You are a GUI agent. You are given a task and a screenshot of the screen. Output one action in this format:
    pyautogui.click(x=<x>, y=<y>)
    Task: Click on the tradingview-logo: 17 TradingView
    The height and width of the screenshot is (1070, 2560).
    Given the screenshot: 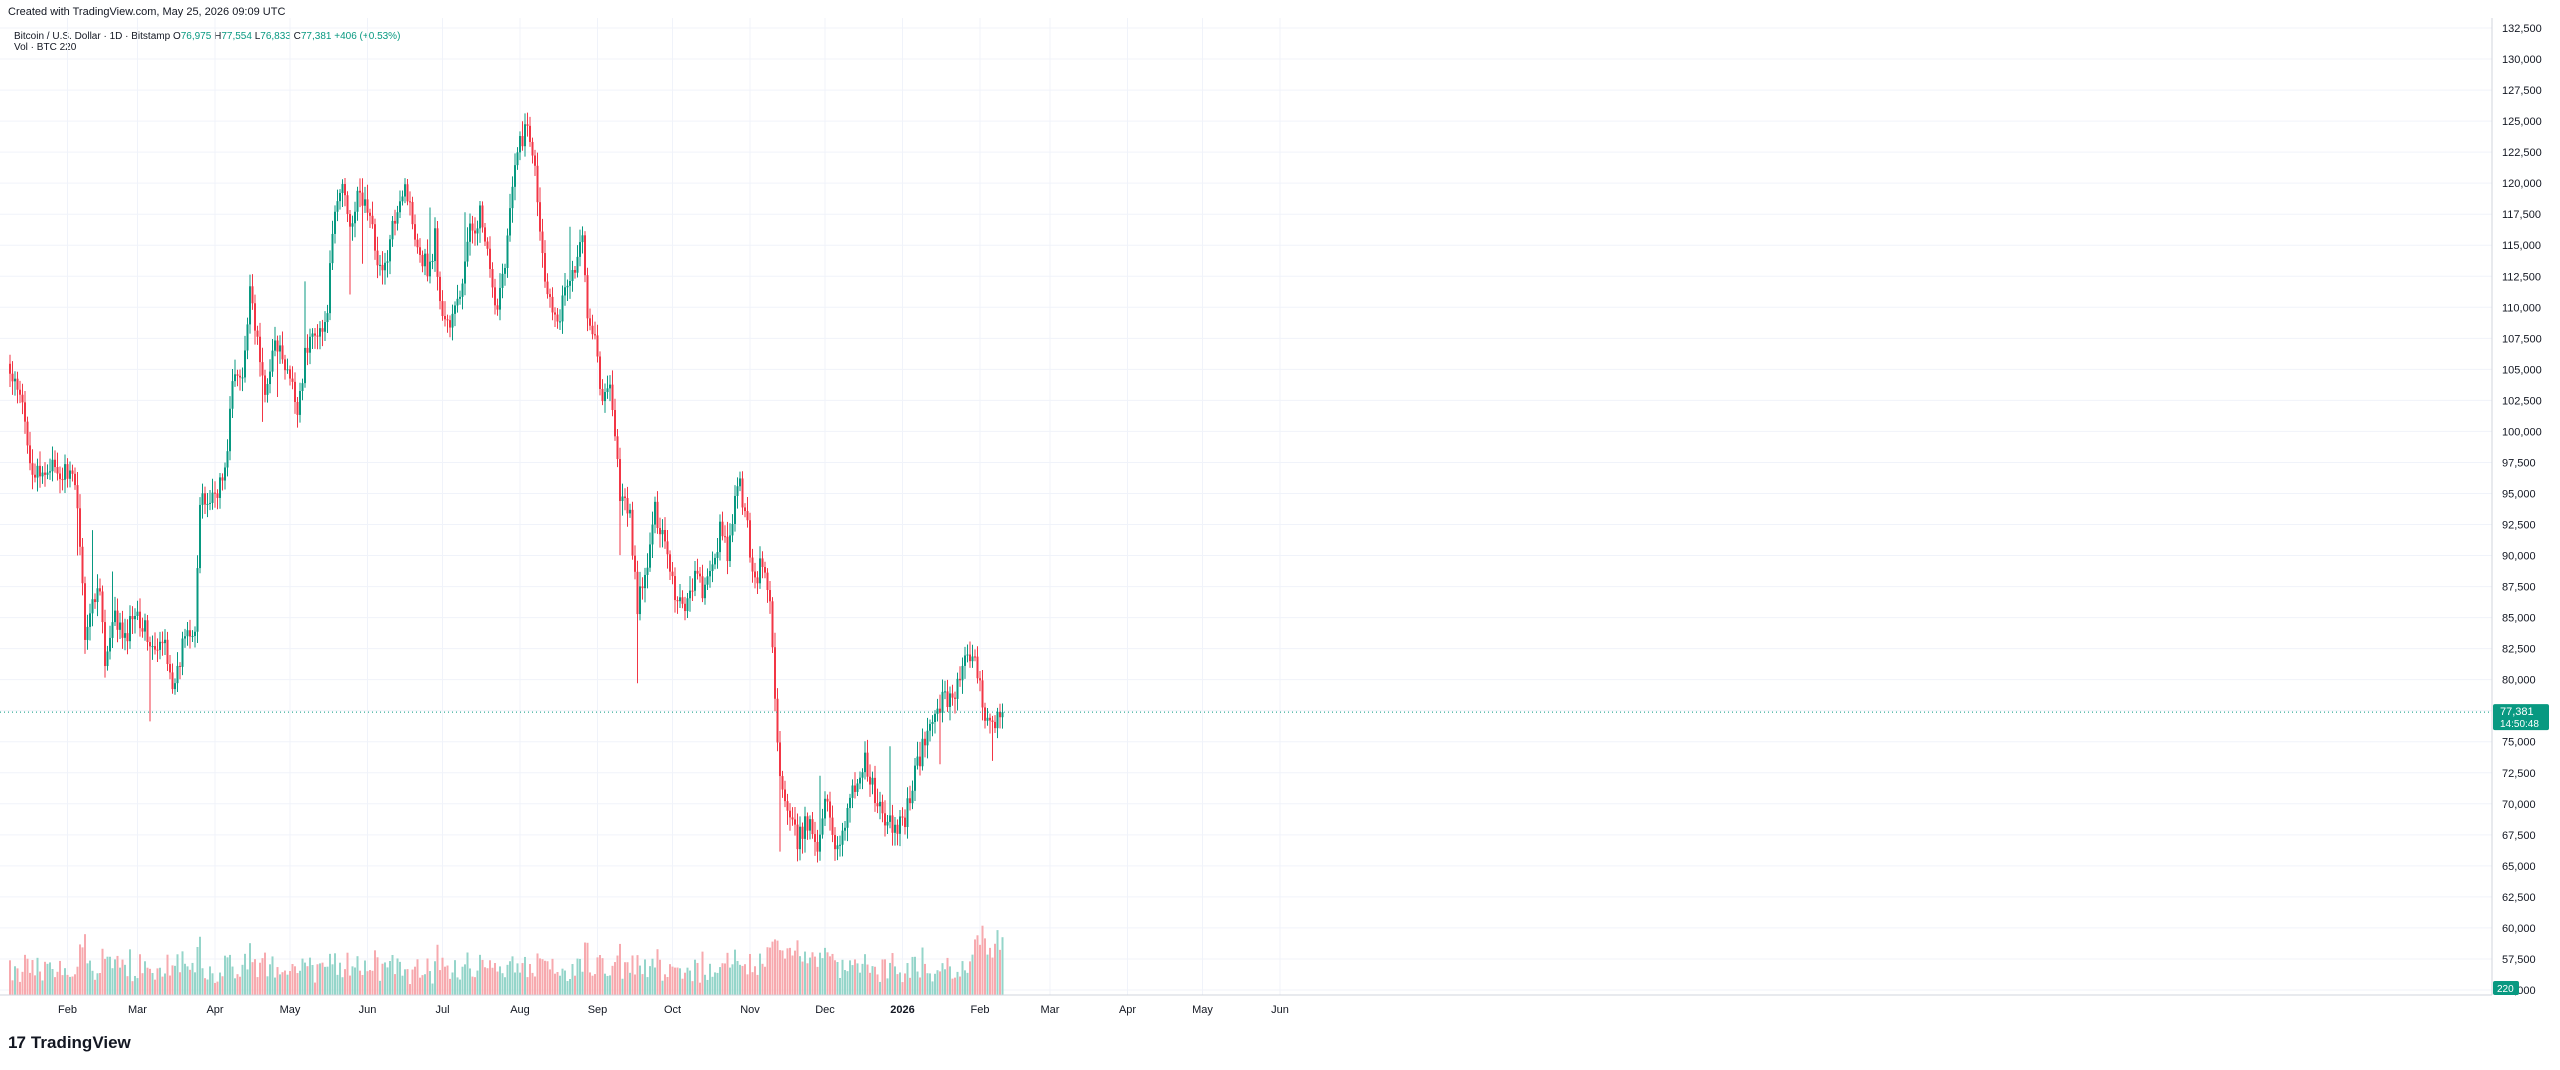 What is the action you would take?
    pyautogui.click(x=69, y=1043)
    